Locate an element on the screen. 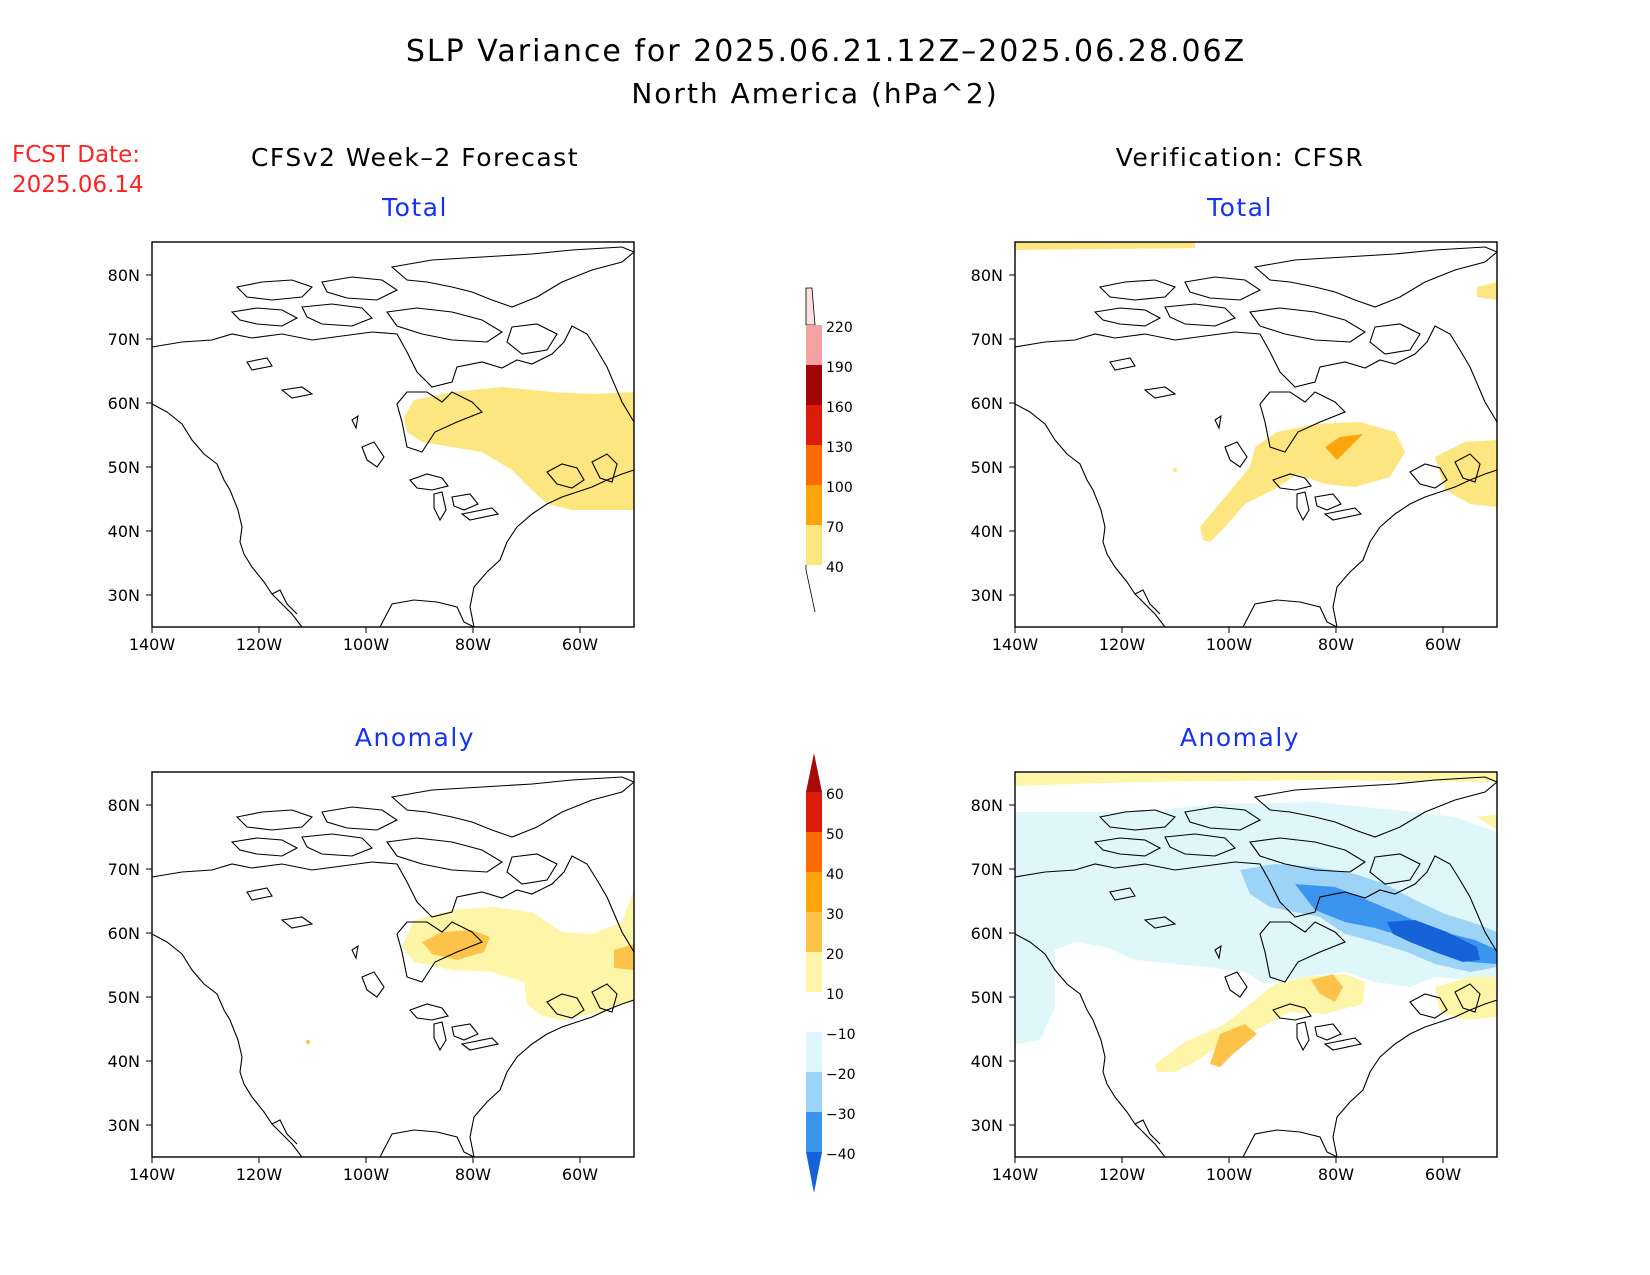 This screenshot has height=1275, width=1650. shade-ver-anom-yellow-top is located at coordinates (1256, 779).